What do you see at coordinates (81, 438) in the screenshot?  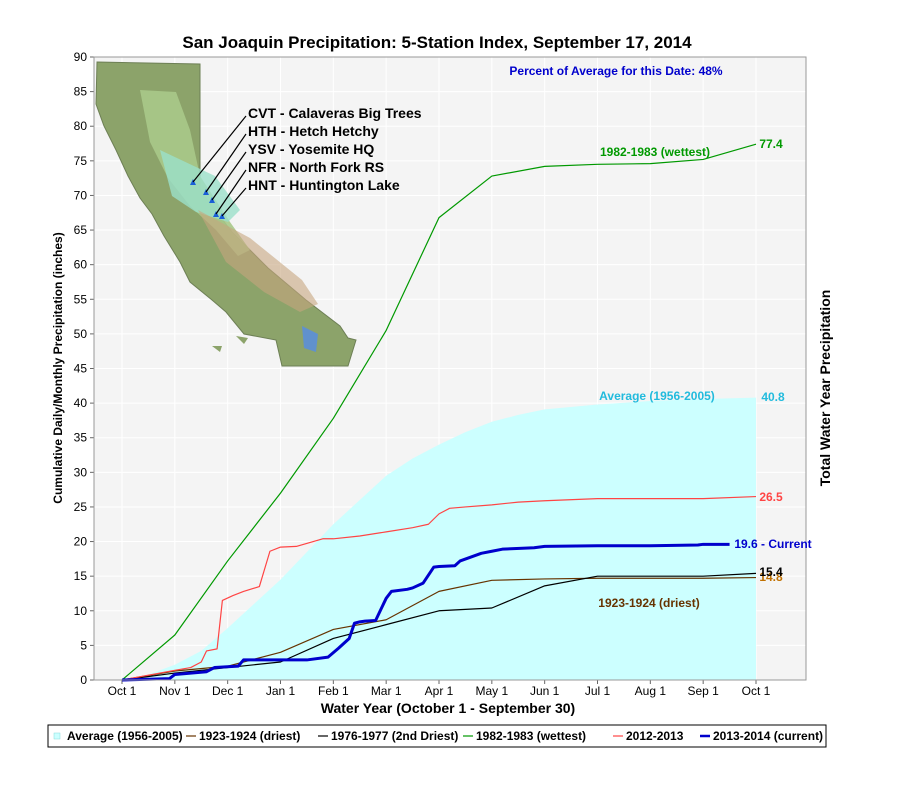 I see `y-tick-label: 35` at bounding box center [81, 438].